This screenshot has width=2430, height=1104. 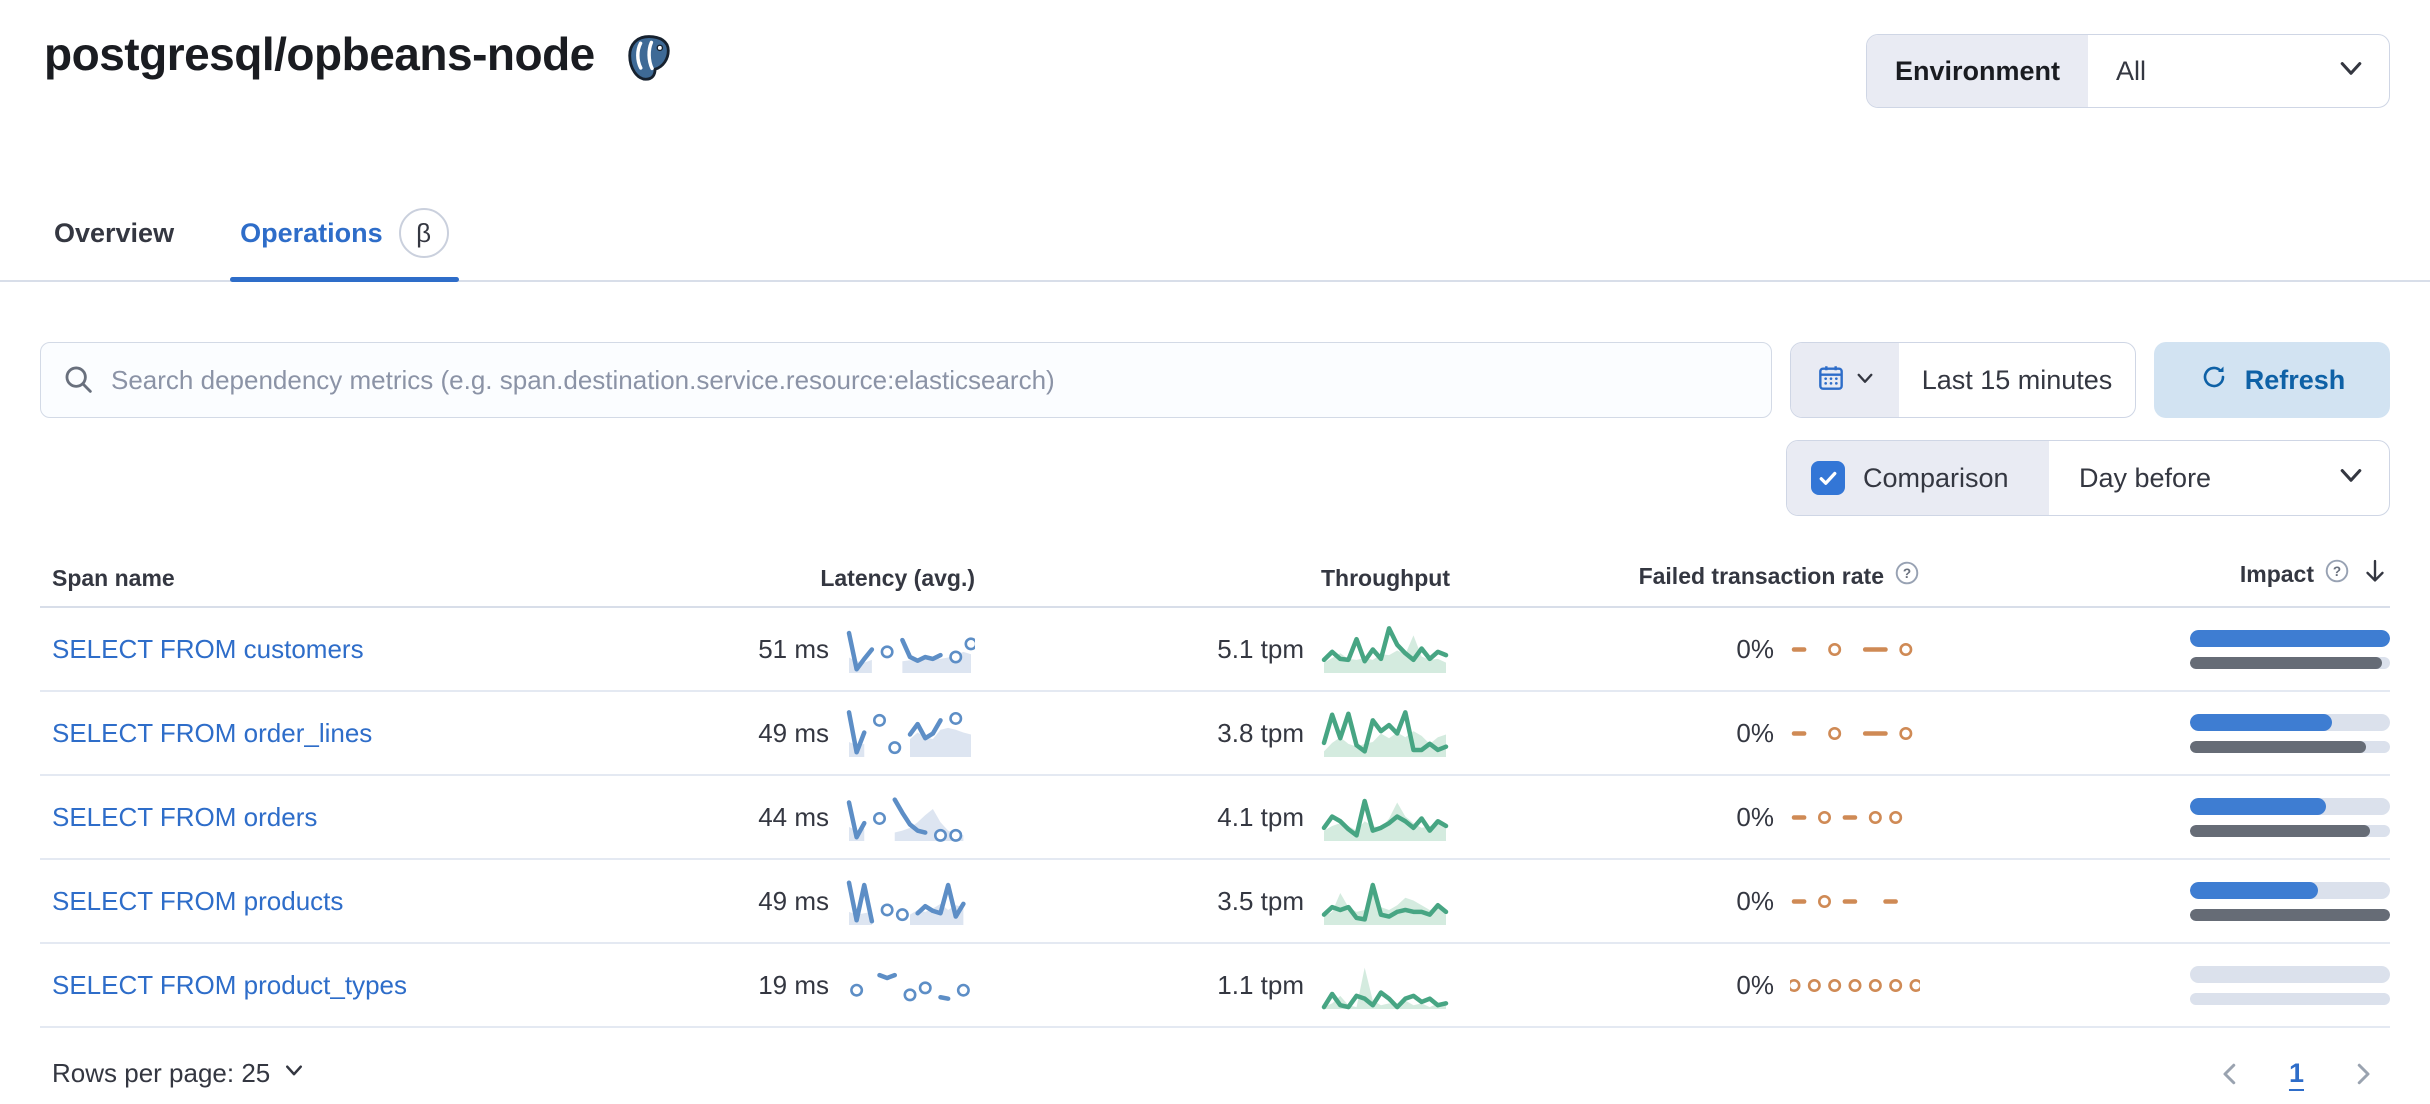 What do you see at coordinates (2145, 477) in the screenshot?
I see `comparison-value: Day before` at bounding box center [2145, 477].